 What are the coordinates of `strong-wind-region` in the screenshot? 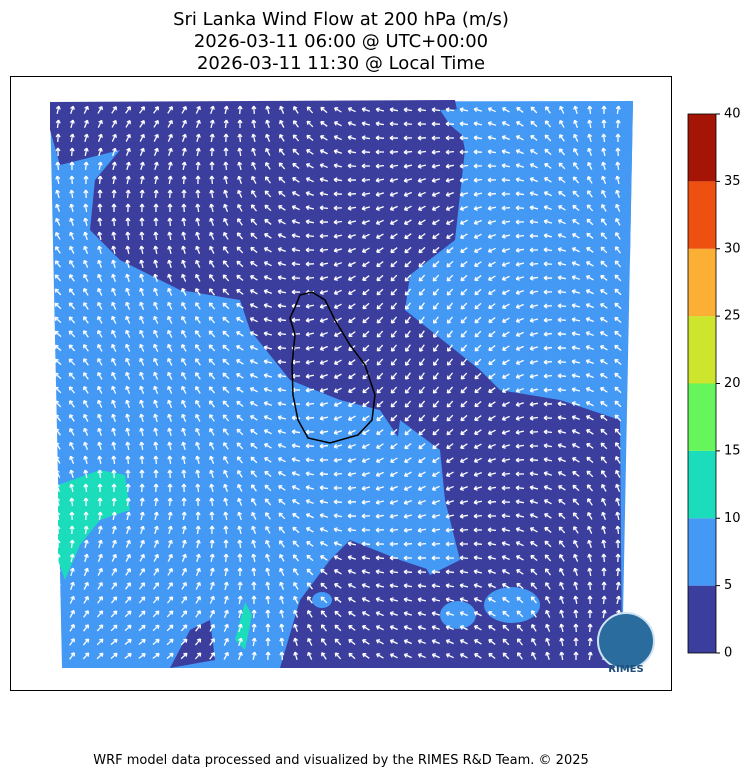 It's located at (243, 626).